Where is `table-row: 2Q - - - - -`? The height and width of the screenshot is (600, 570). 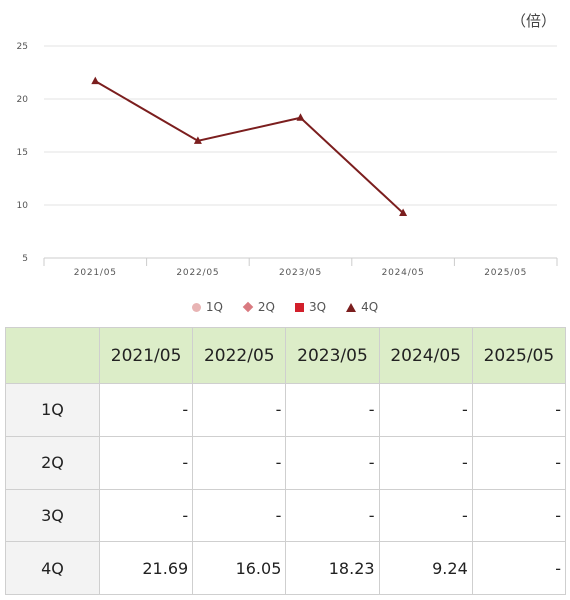 table-row: 2Q - - - - - is located at coordinates (286, 462).